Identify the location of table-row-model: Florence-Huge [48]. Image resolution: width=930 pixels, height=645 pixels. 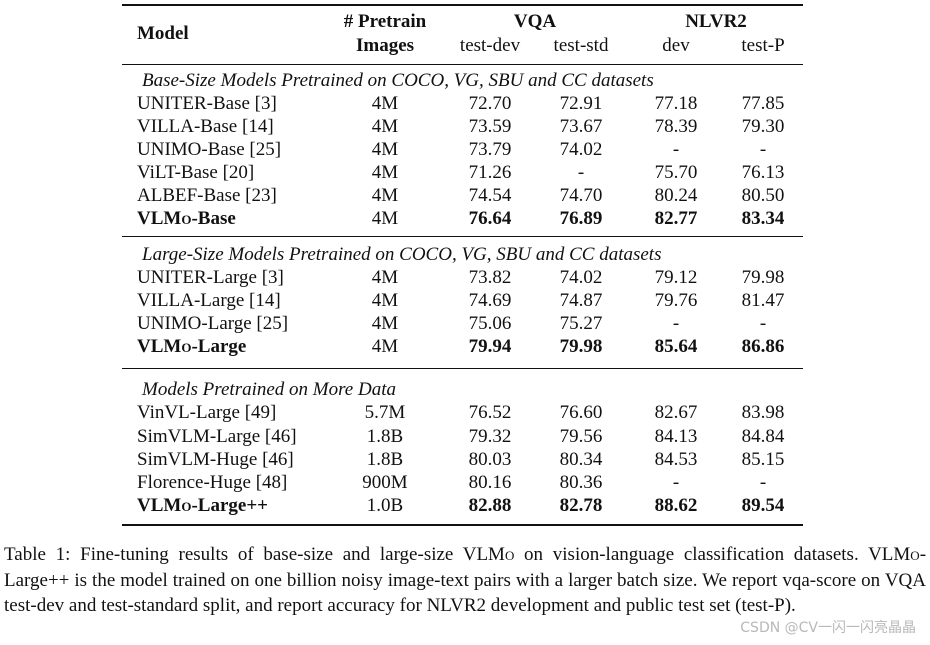
(212, 482).